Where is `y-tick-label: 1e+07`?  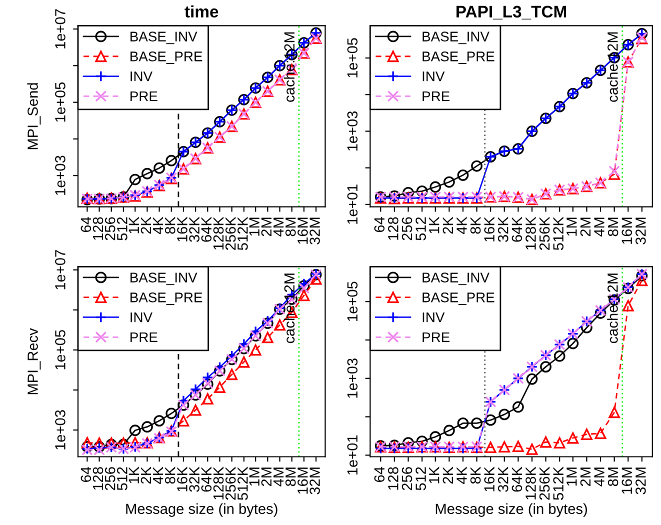 y-tick-label: 1e+07 is located at coordinates (60, 270).